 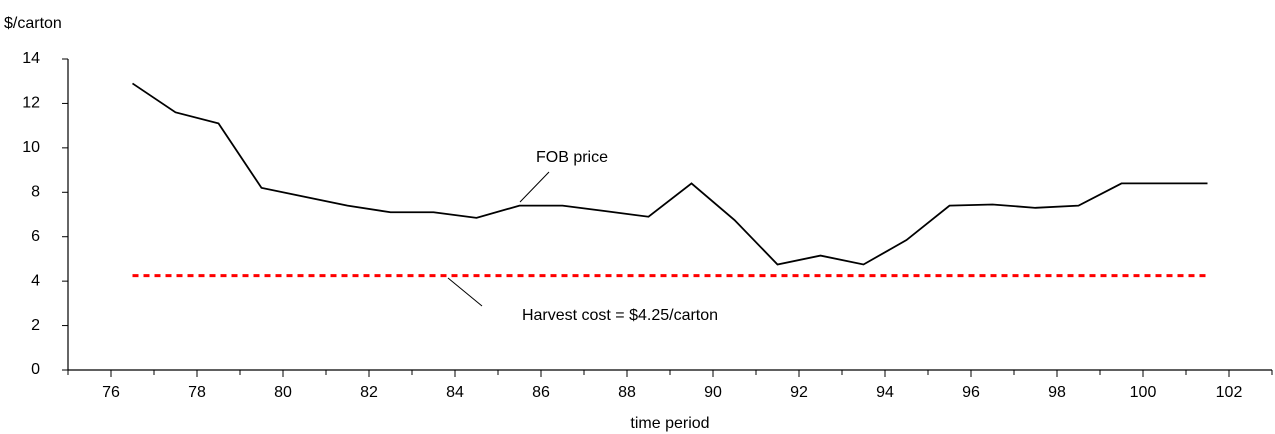 What do you see at coordinates (572, 157) in the screenshot?
I see `series-label: FOB price` at bounding box center [572, 157].